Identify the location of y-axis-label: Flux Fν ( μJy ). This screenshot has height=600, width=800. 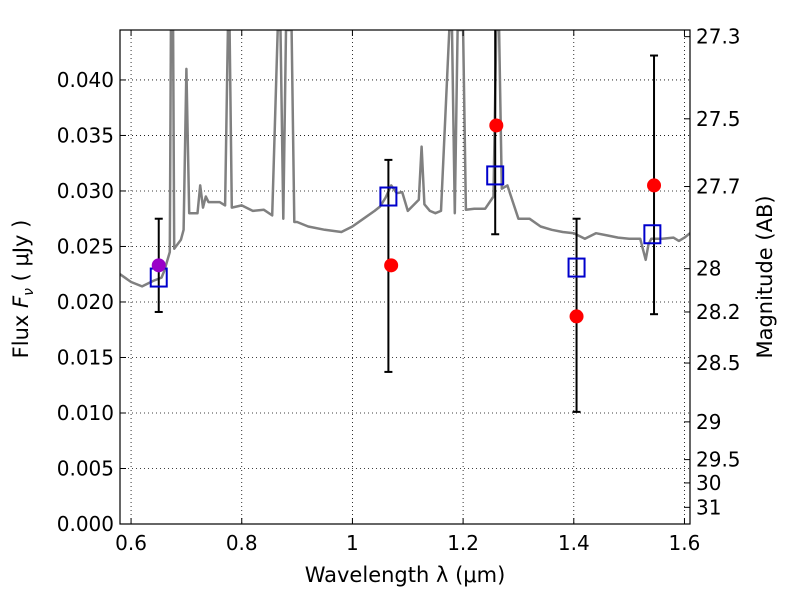
(23, 289).